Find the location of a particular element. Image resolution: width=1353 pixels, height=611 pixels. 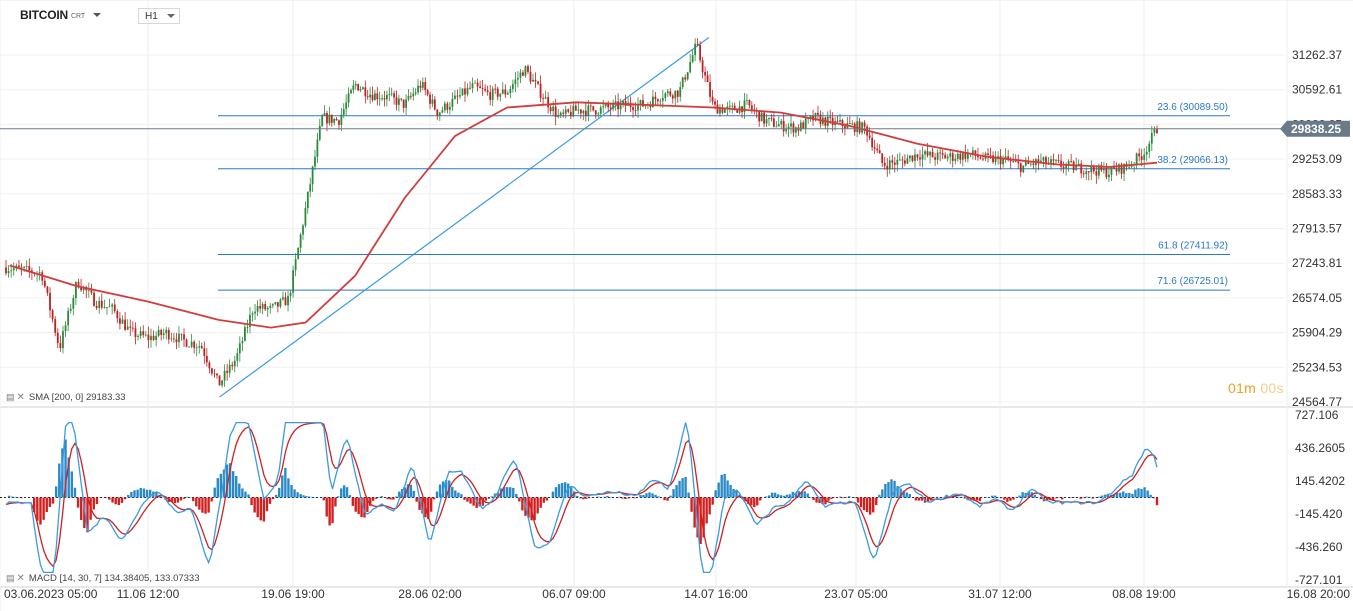

symbol-selector: BITCOIN CRT is located at coordinates (61, 15).